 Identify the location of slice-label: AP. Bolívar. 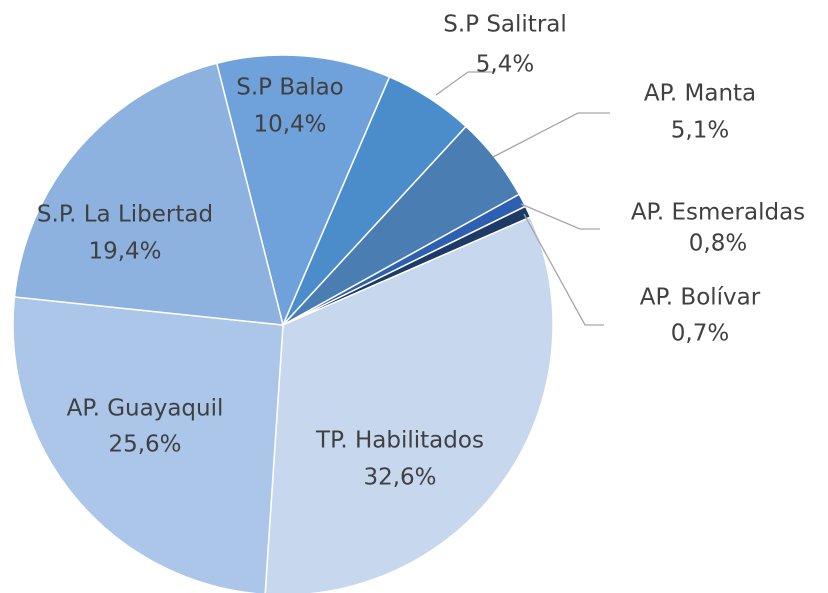
(700, 298).